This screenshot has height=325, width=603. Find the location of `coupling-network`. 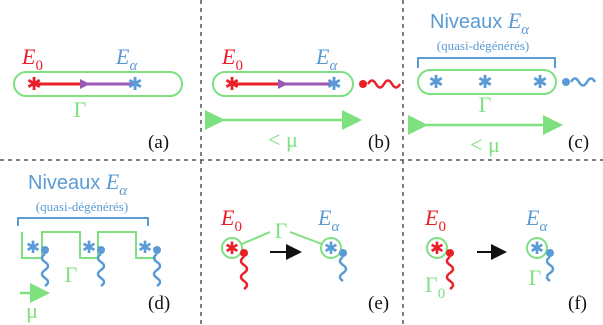

coupling-network is located at coordinates (88, 245).